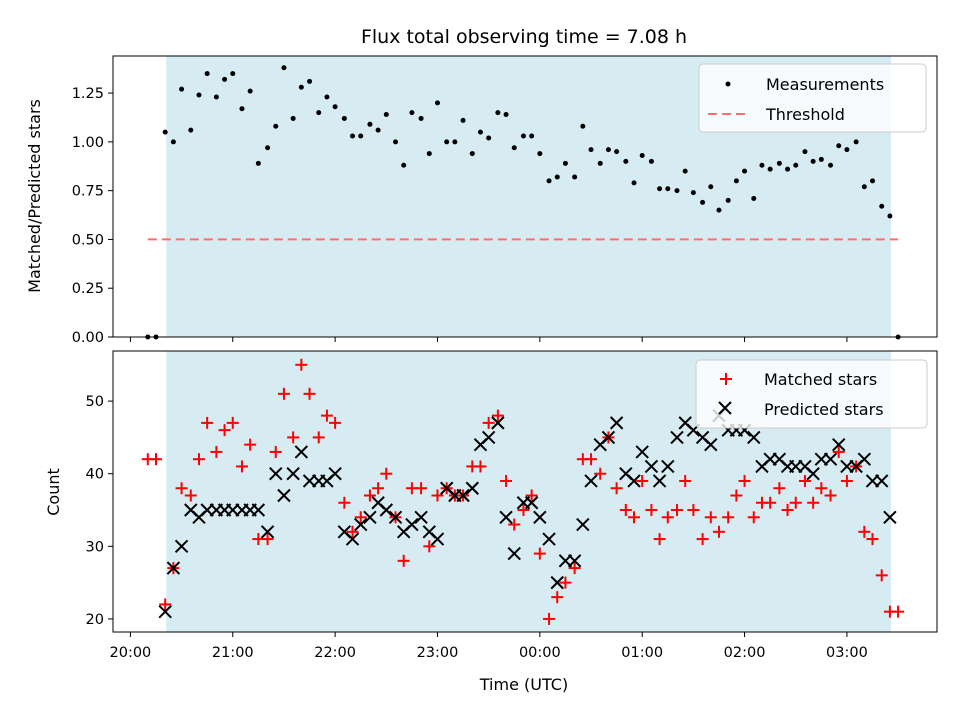 Image resolution: width=960 pixels, height=720 pixels. I want to click on legend-measurements-marker, so click(728, 84).